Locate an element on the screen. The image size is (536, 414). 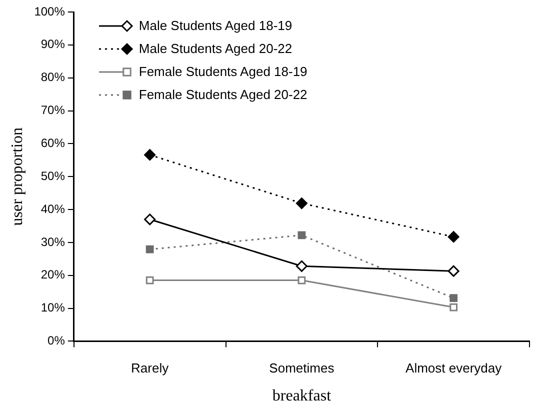
y-tick-label: 10% is located at coordinates (53, 307).